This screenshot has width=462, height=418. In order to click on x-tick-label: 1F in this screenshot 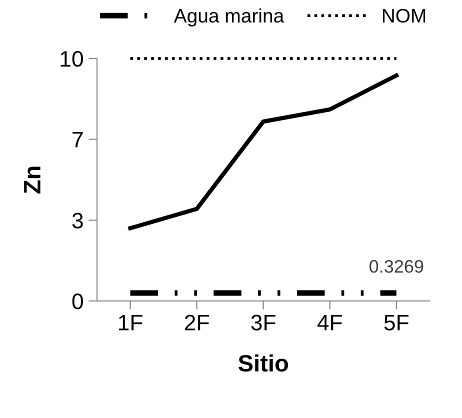, I will do `click(130, 322)`.